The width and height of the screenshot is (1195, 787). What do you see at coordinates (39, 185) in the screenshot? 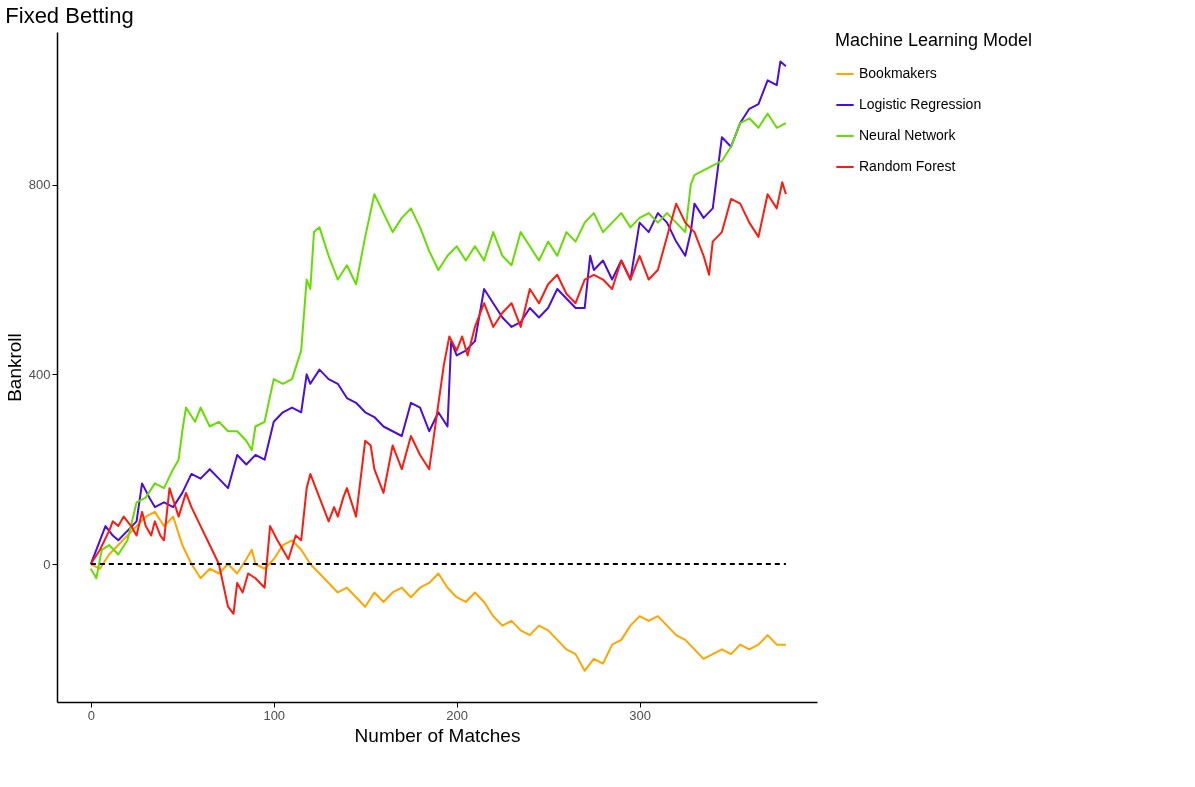
I see `y-tick-label: 800` at bounding box center [39, 185].